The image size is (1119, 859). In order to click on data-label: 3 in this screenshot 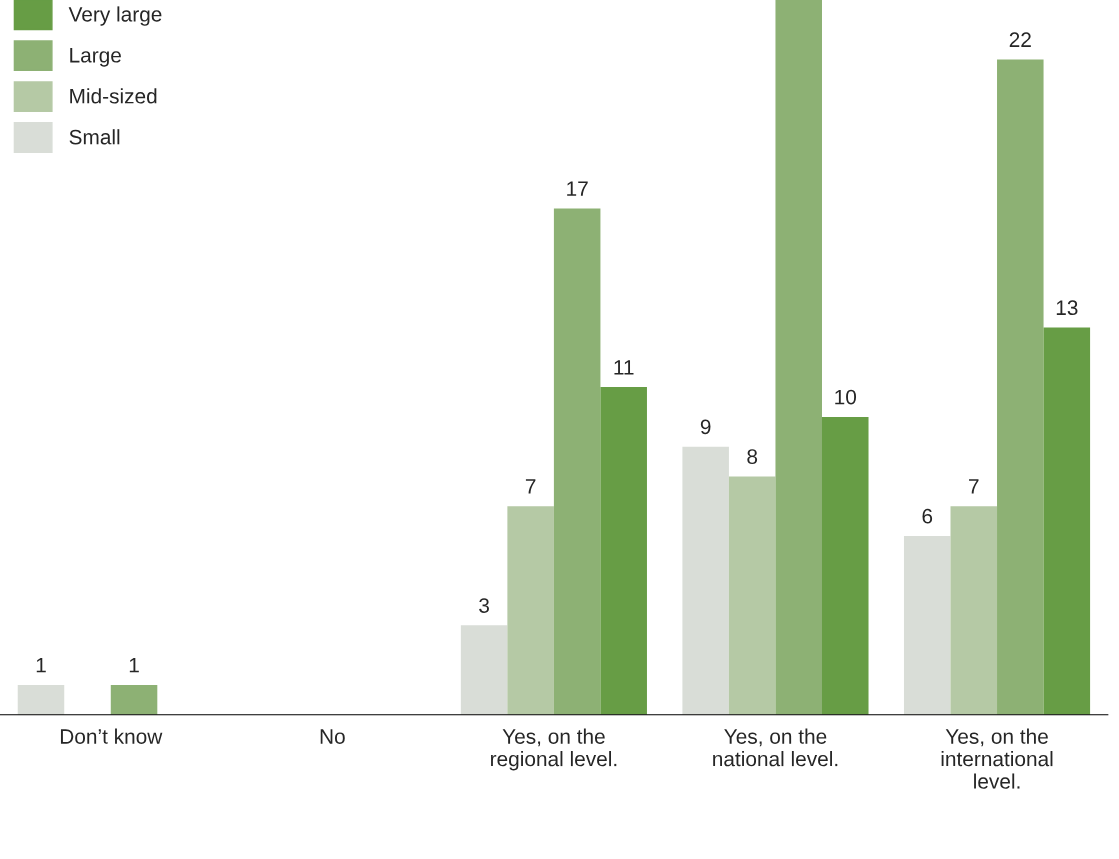, I will do `click(484, 605)`.